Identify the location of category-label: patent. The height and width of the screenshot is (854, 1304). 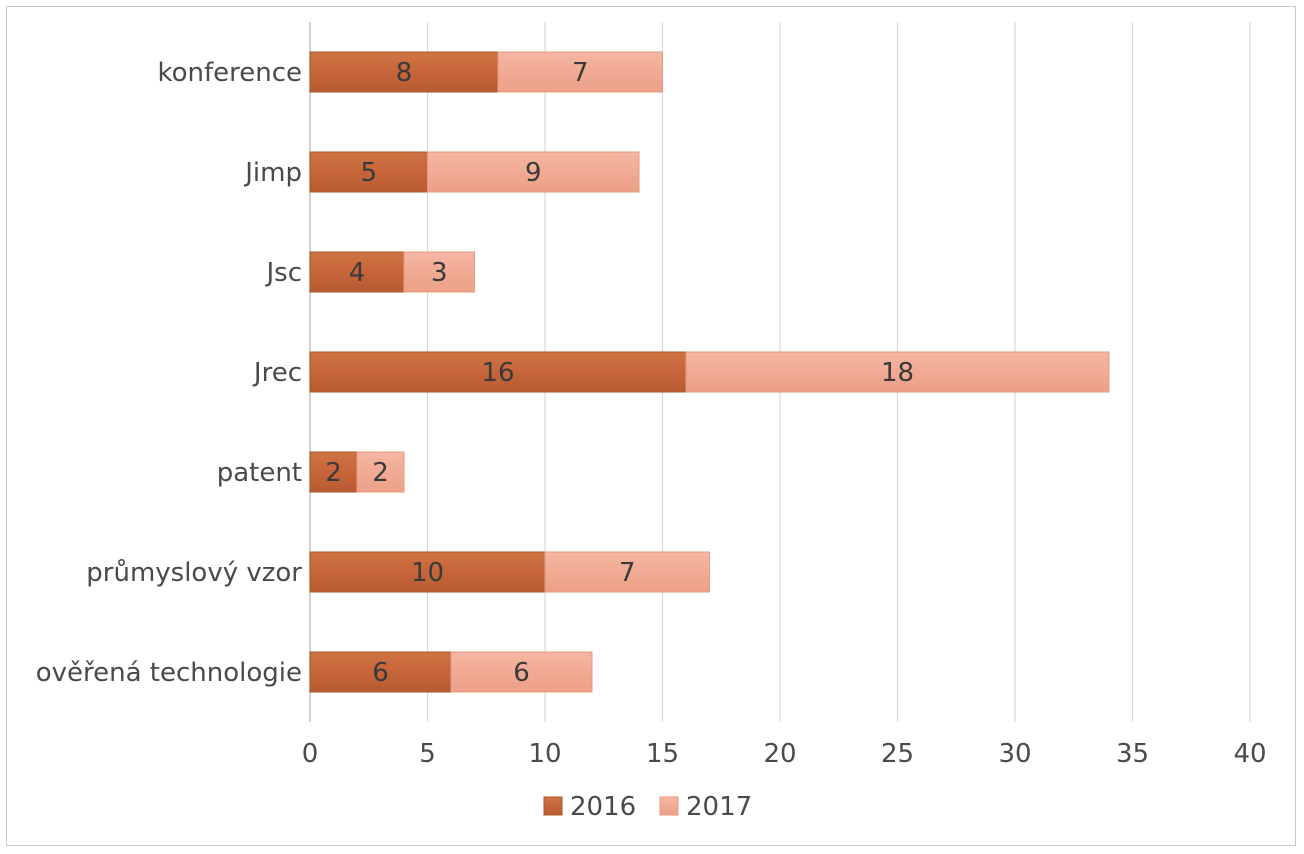
(259, 473).